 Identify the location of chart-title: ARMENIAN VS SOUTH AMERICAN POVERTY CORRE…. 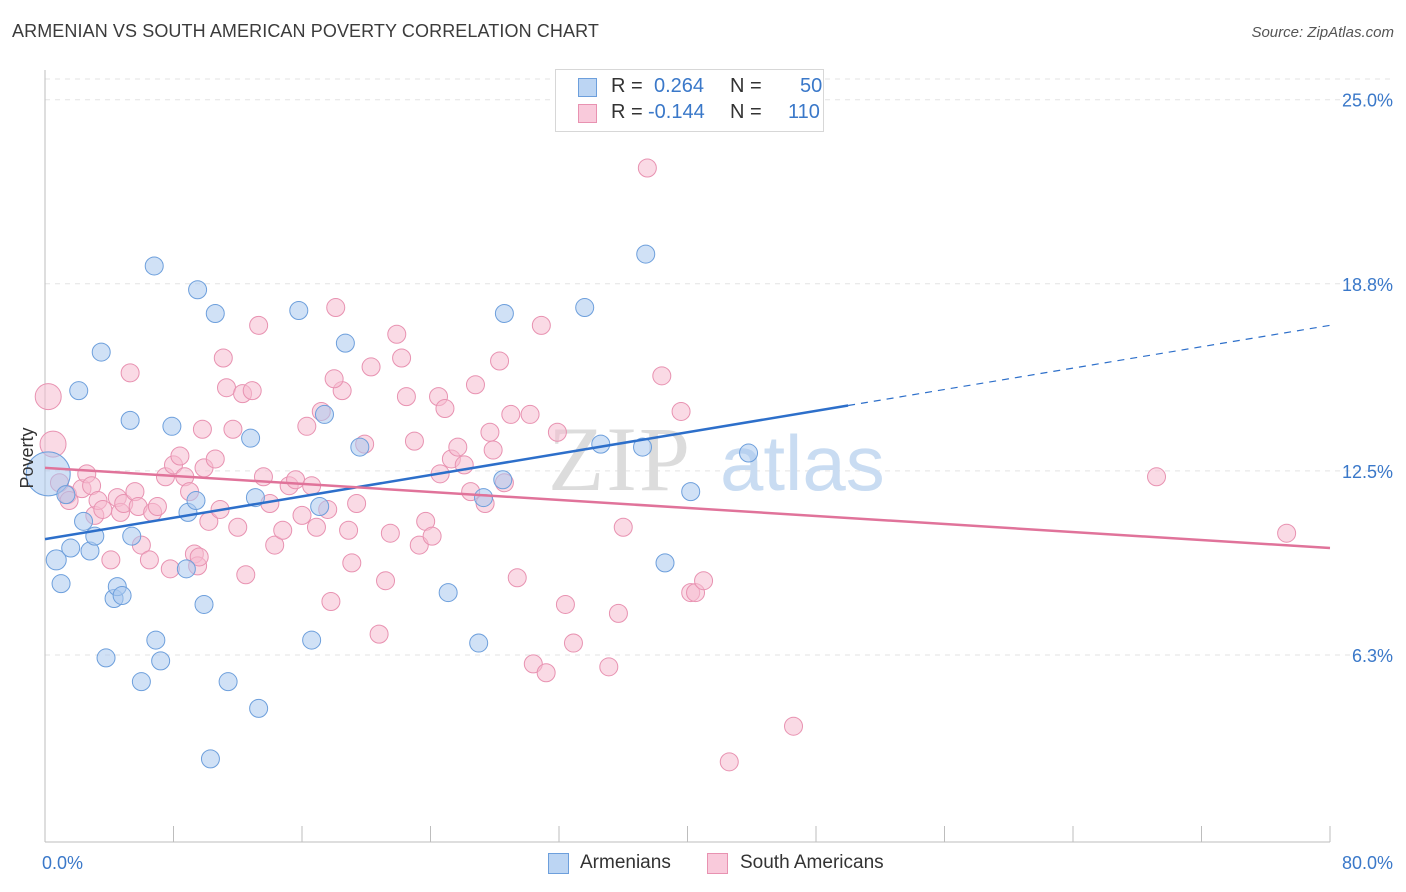
(305, 31).